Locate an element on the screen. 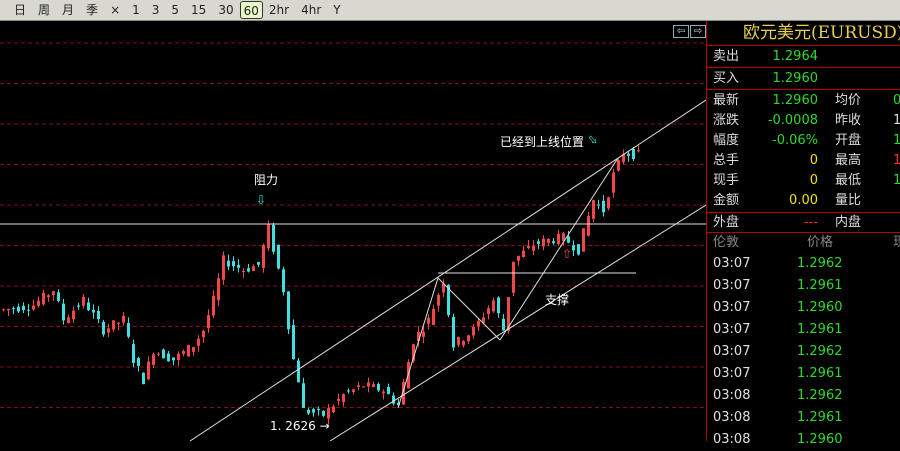  stat-row: 最新 1.2960 均价 0 is located at coordinates (803, 101).